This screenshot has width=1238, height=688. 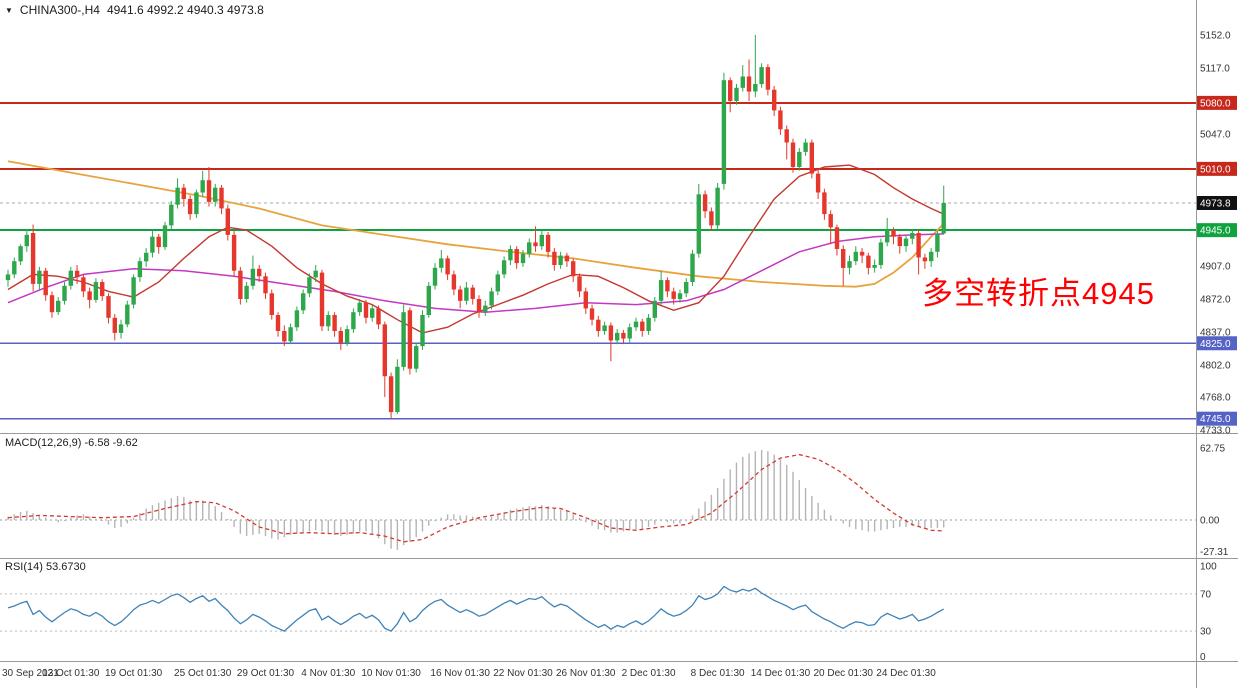 What do you see at coordinates (24, 567) in the screenshot?
I see `rsi-label: RSI(14)` at bounding box center [24, 567].